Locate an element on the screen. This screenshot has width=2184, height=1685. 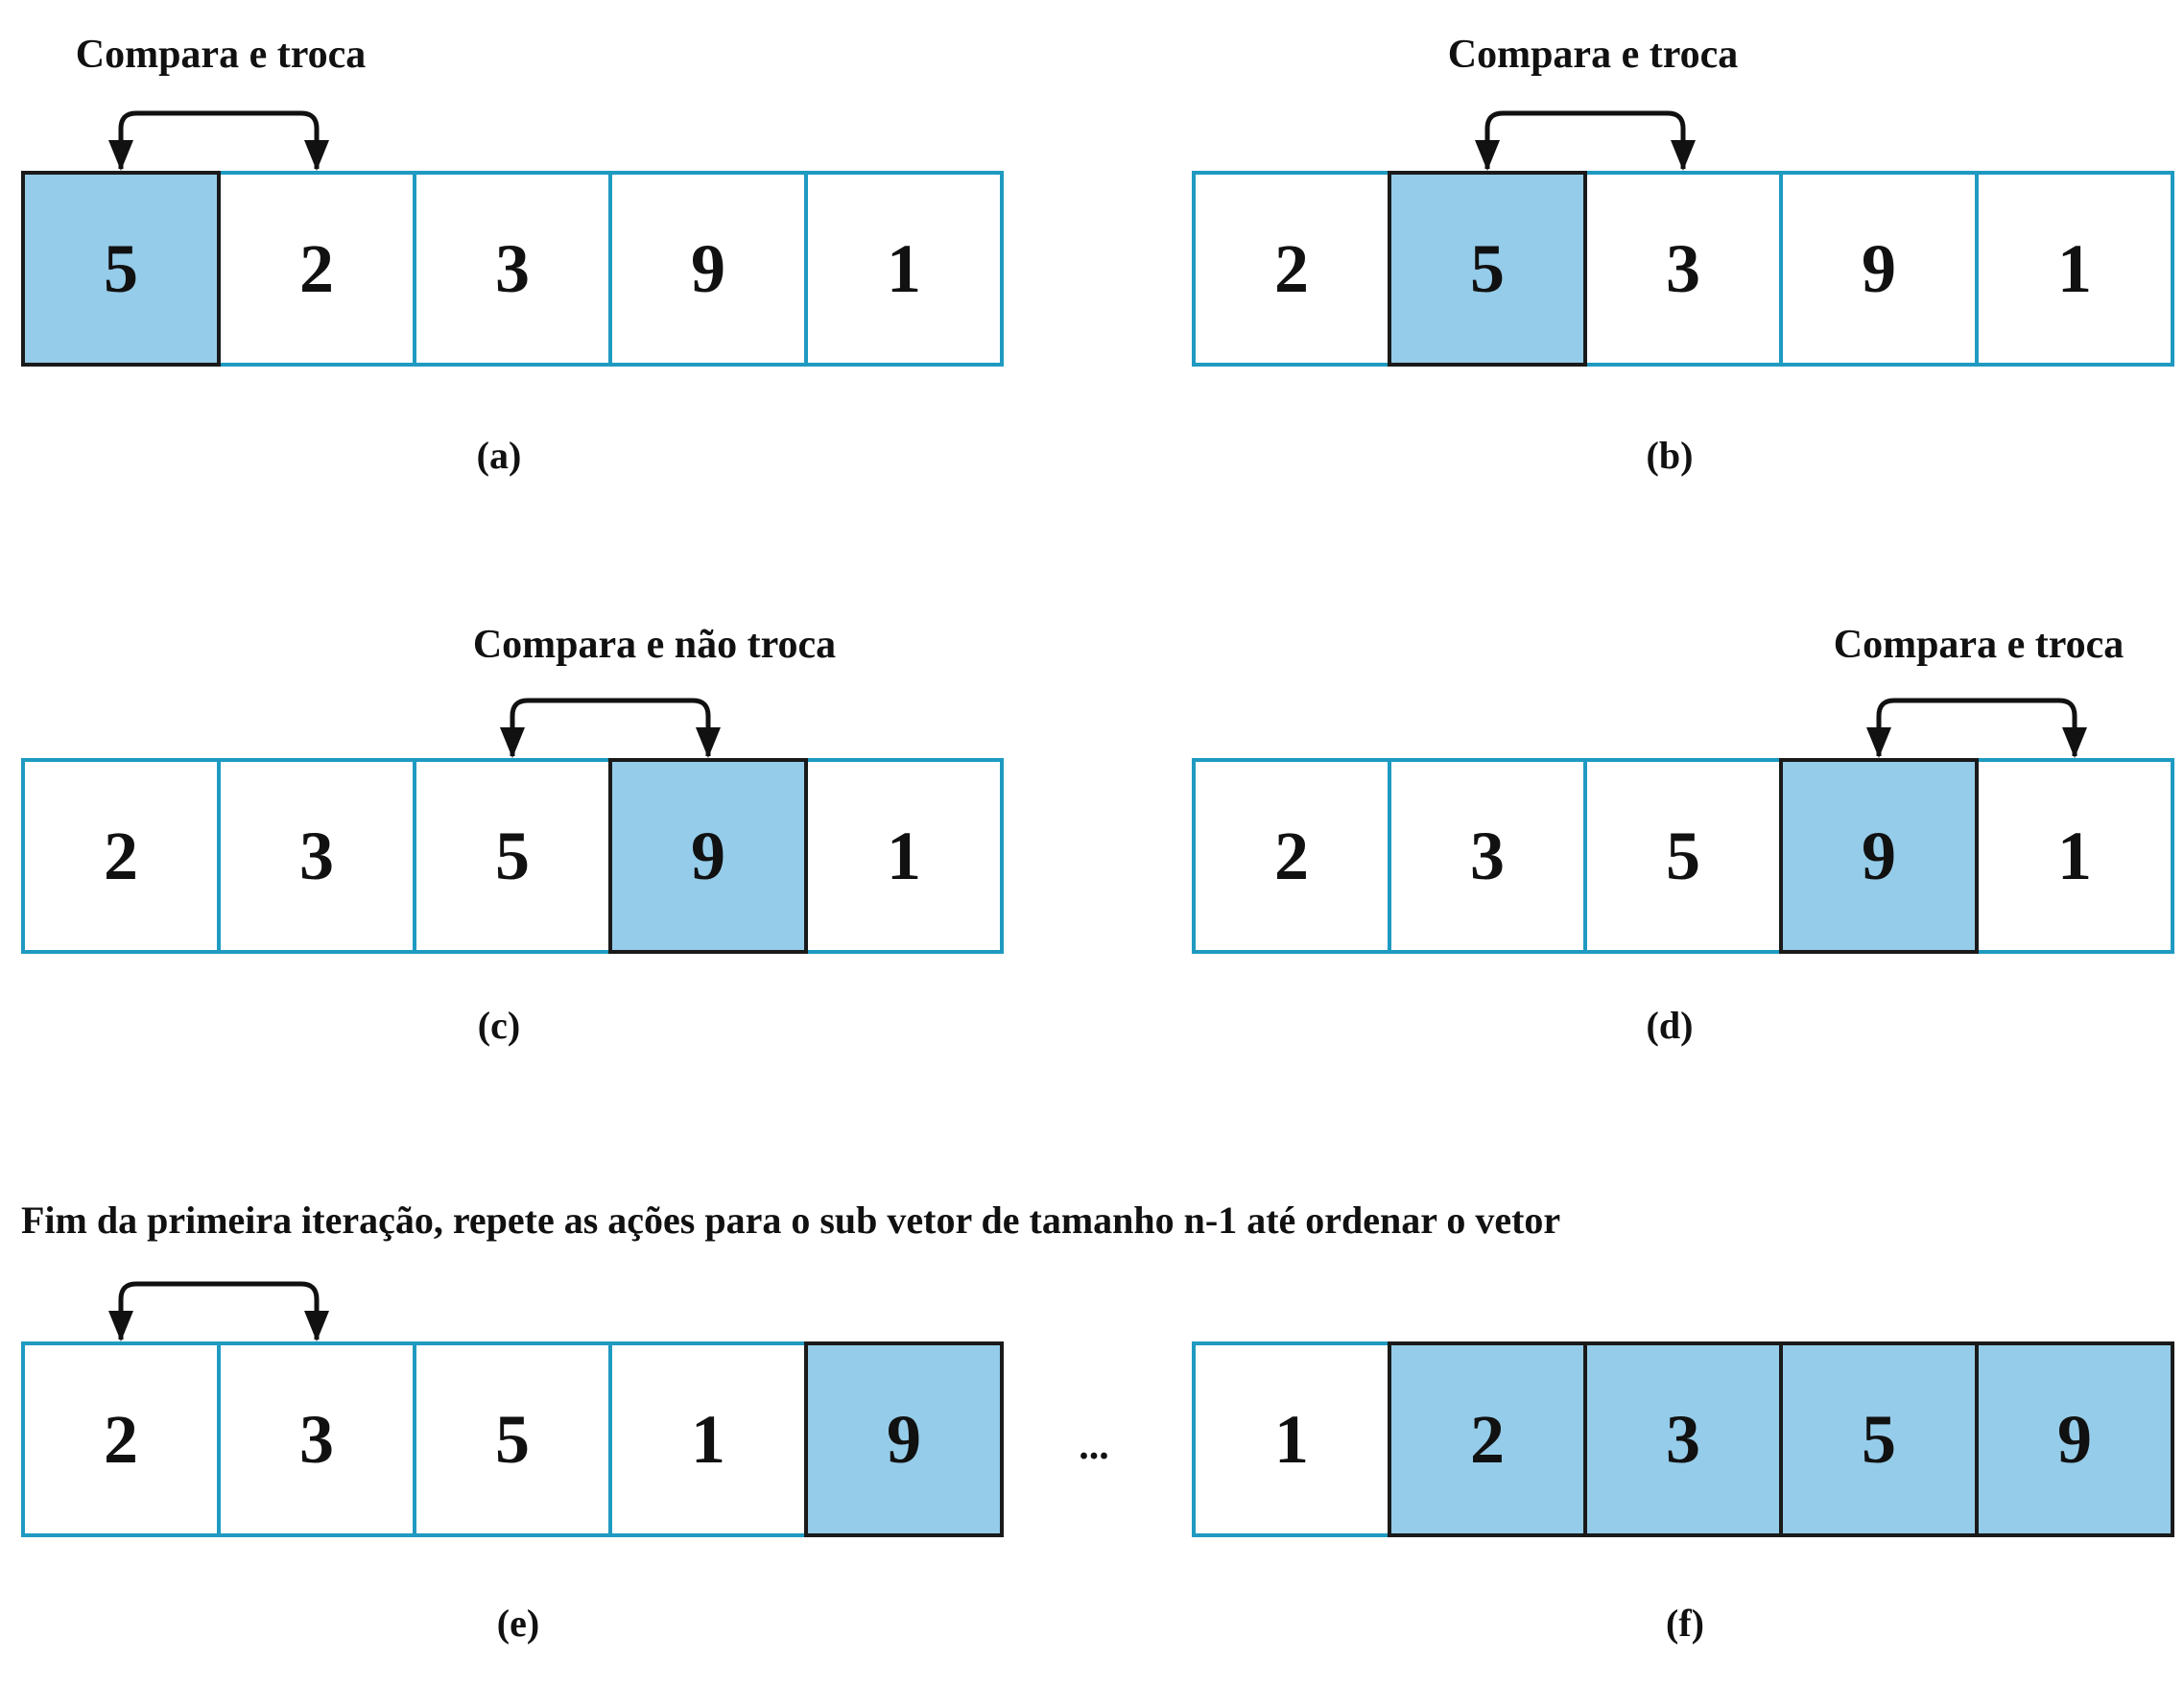
panel-d: 2 3 5 9 1 Compara e troca (d) is located at coordinates (1683, 835).